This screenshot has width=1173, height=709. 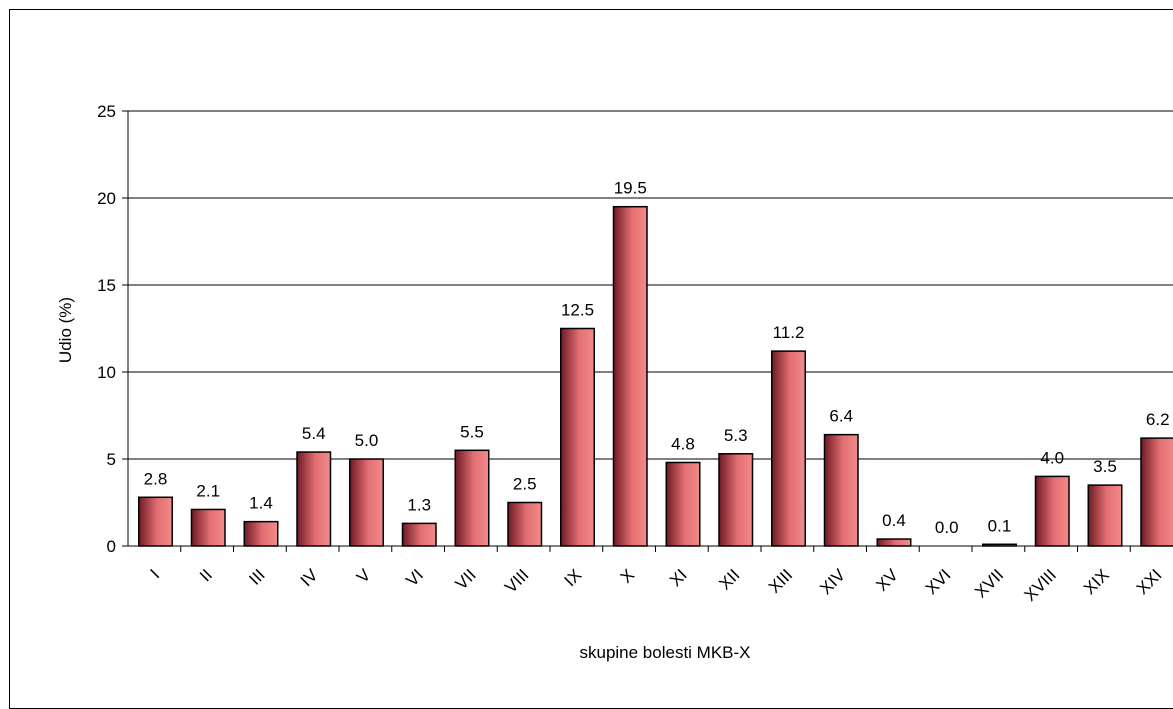 I want to click on x-tick-label: XVI, so click(x=938, y=581).